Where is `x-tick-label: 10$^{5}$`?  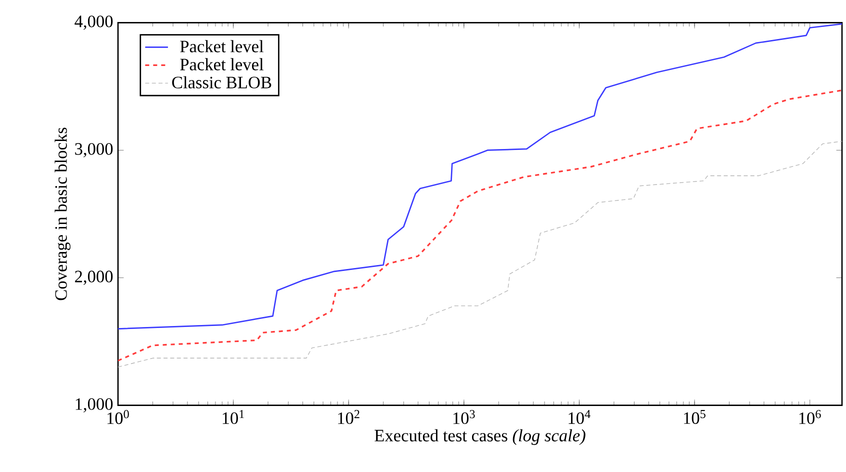
x-tick-label: 10$^{5}$ is located at coordinates (695, 417).